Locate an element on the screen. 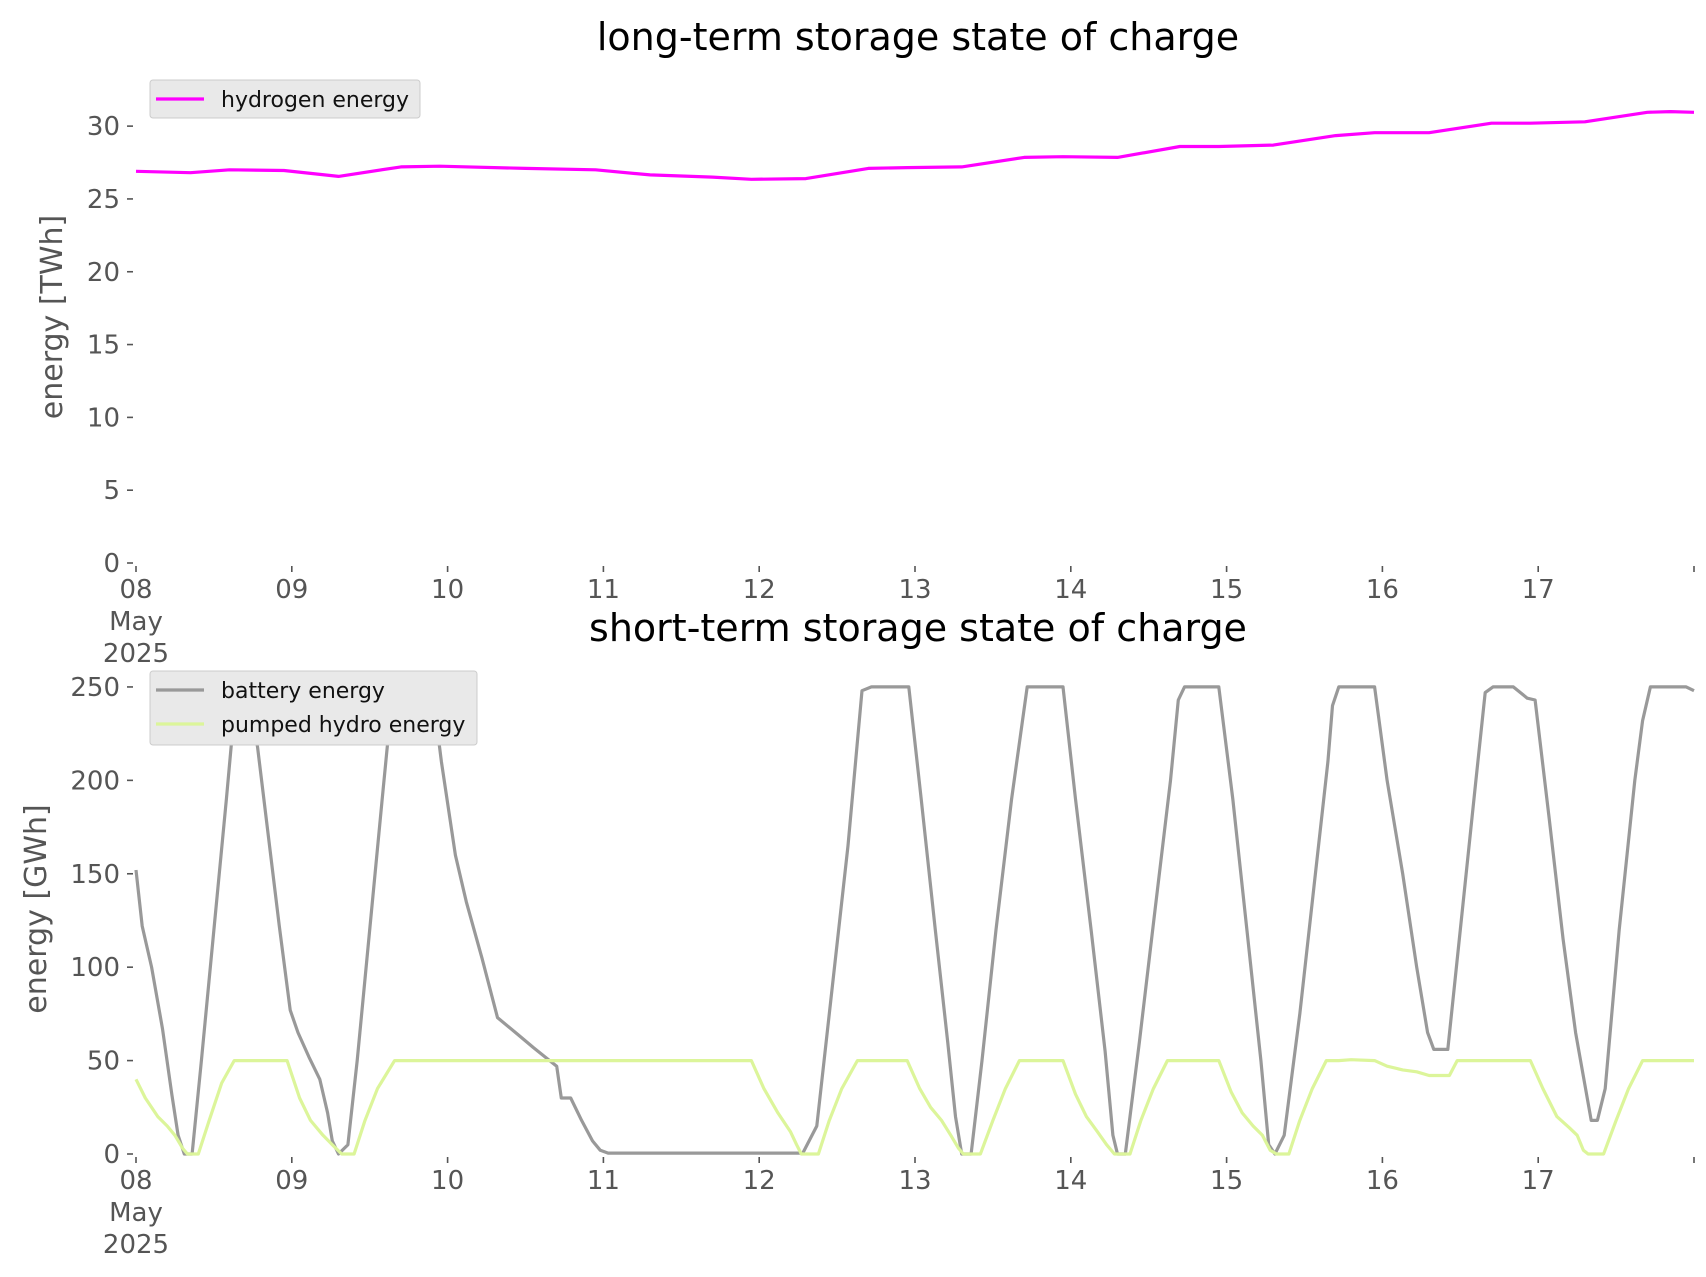 This screenshot has height=1277, width=1706. y-tick-label: 25 is located at coordinates (103, 200).